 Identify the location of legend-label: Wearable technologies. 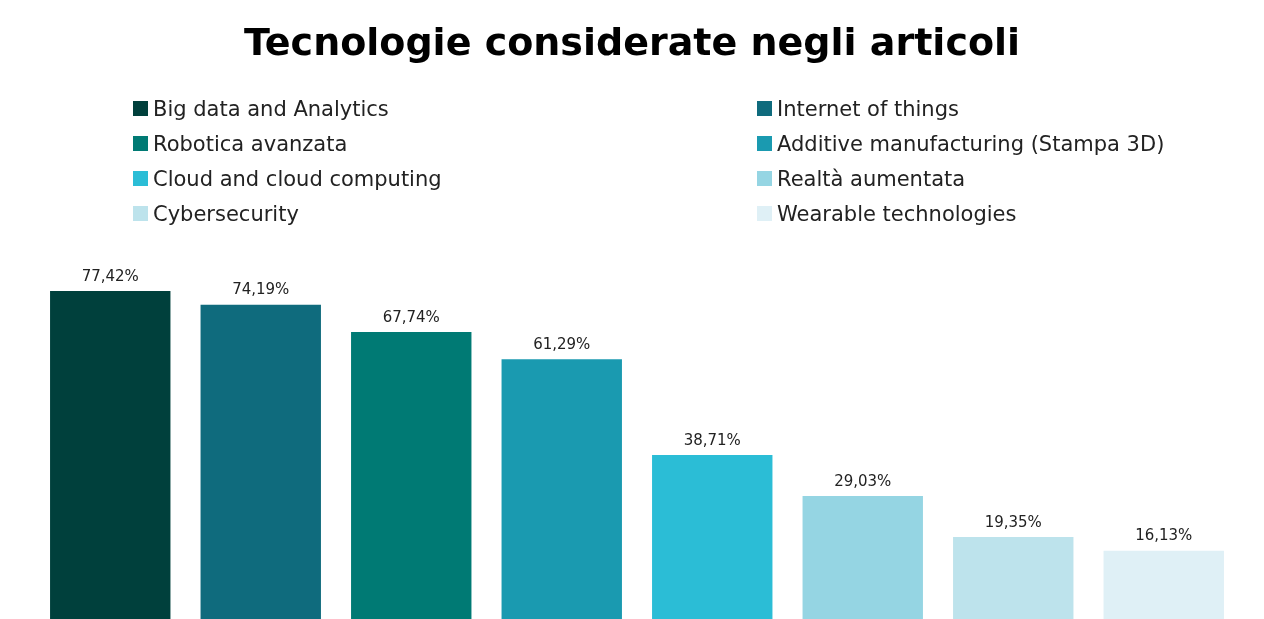
(897, 213).